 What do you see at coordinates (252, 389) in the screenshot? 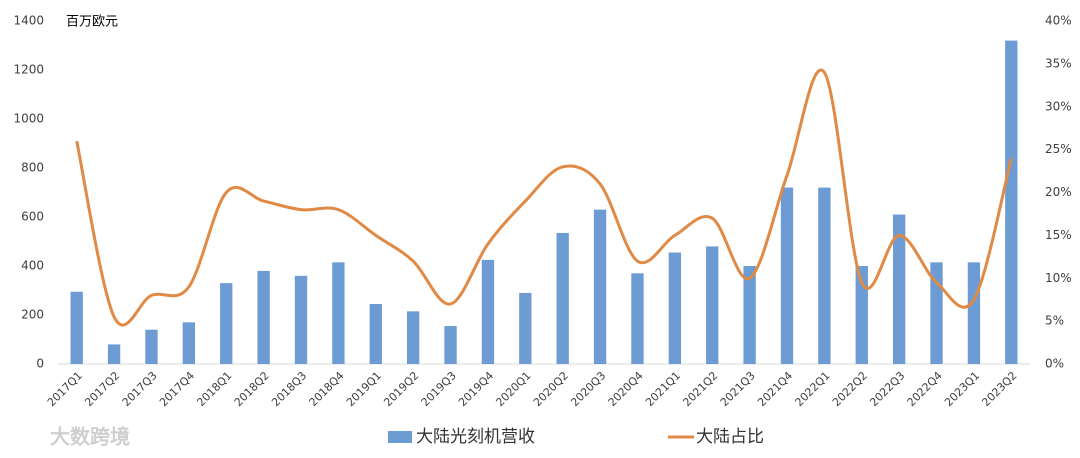
I see `x-tick-label: 2018Q2` at bounding box center [252, 389].